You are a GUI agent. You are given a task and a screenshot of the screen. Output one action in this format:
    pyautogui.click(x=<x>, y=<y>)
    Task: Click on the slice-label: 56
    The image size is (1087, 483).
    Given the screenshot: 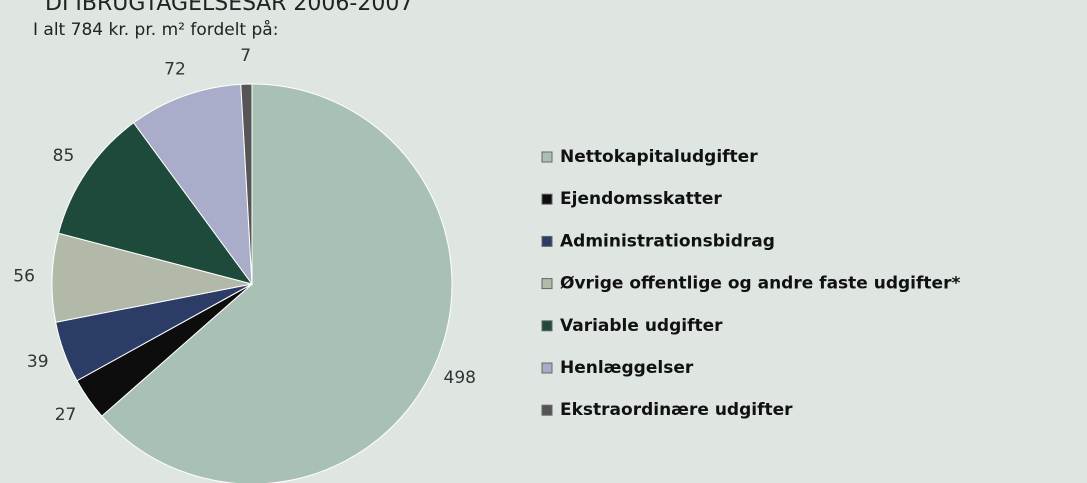 What is the action you would take?
    pyautogui.click(x=24, y=277)
    